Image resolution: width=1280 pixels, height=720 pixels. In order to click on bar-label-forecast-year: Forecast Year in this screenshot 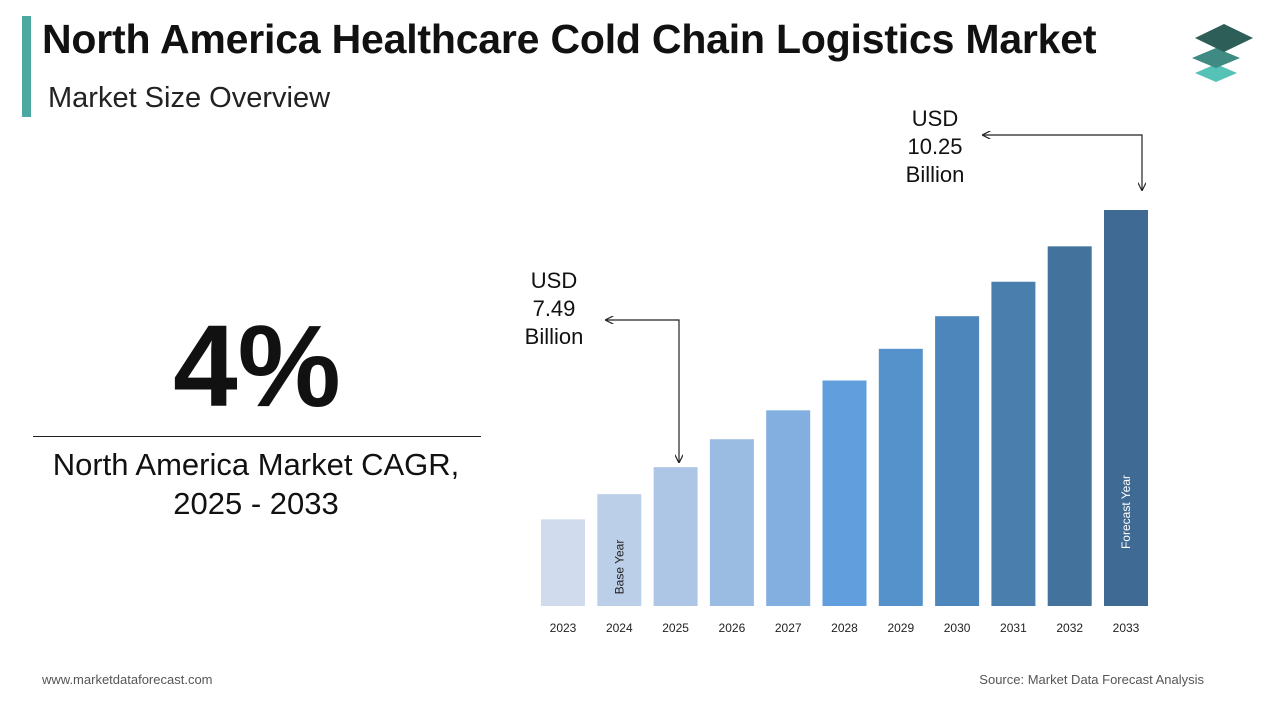, I will do `click(1126, 512)`.